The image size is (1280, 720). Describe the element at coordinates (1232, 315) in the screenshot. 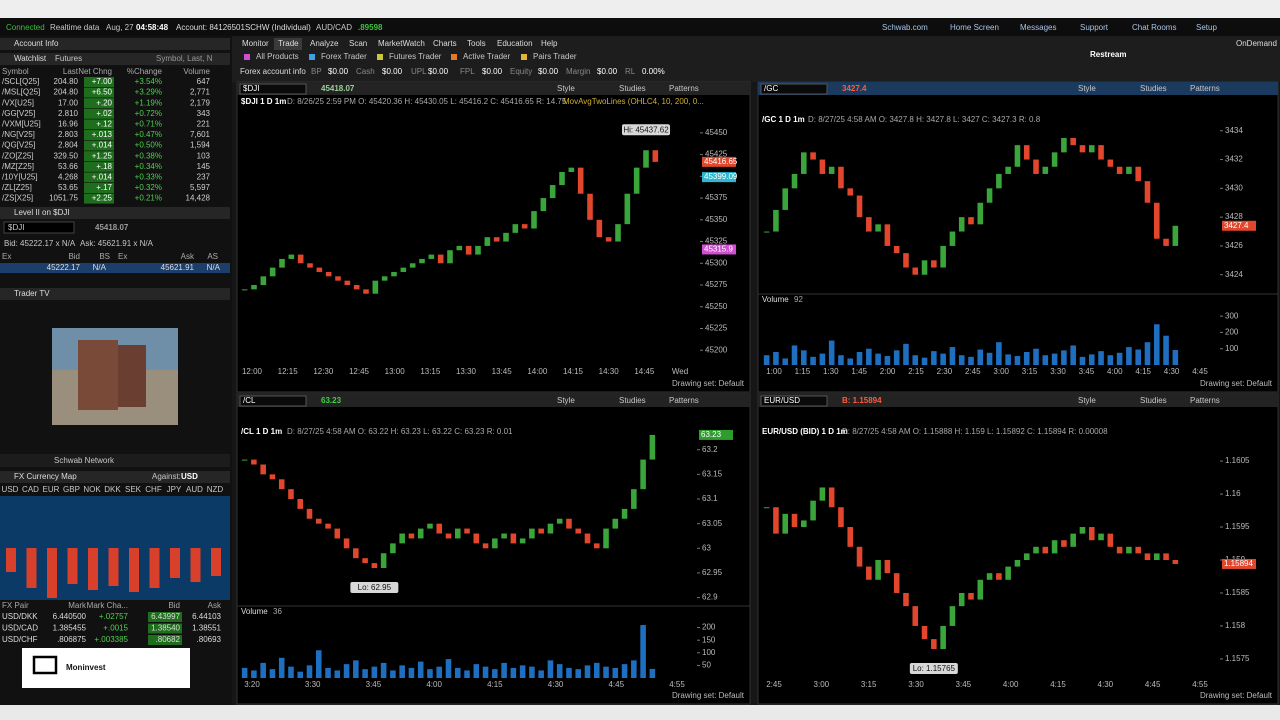

I see `y-tick-label: 300` at that location.